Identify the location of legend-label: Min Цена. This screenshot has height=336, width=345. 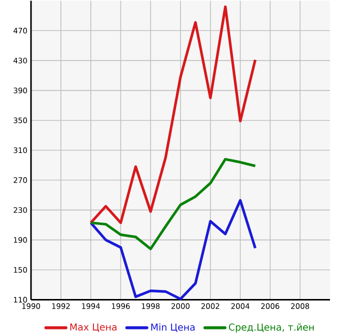
(173, 327).